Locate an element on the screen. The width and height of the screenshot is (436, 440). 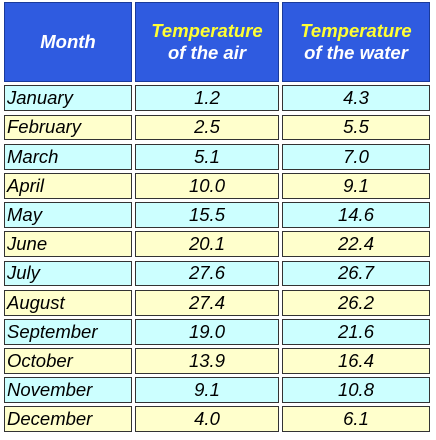
month-cell: September is located at coordinates (68, 331).